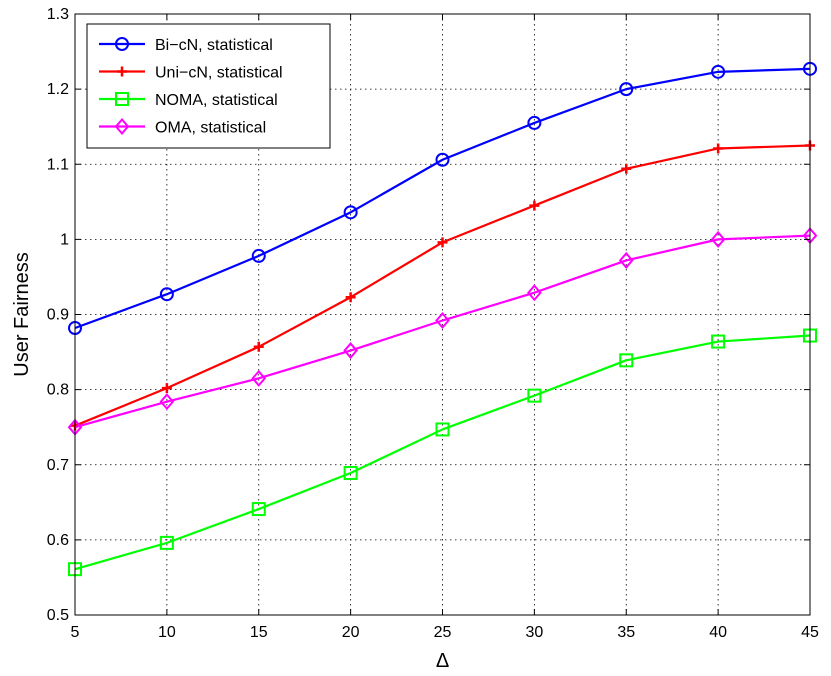 The image size is (831, 676). Describe the element at coordinates (58, 540) in the screenshot. I see `y-tick-label: 0.6` at that location.